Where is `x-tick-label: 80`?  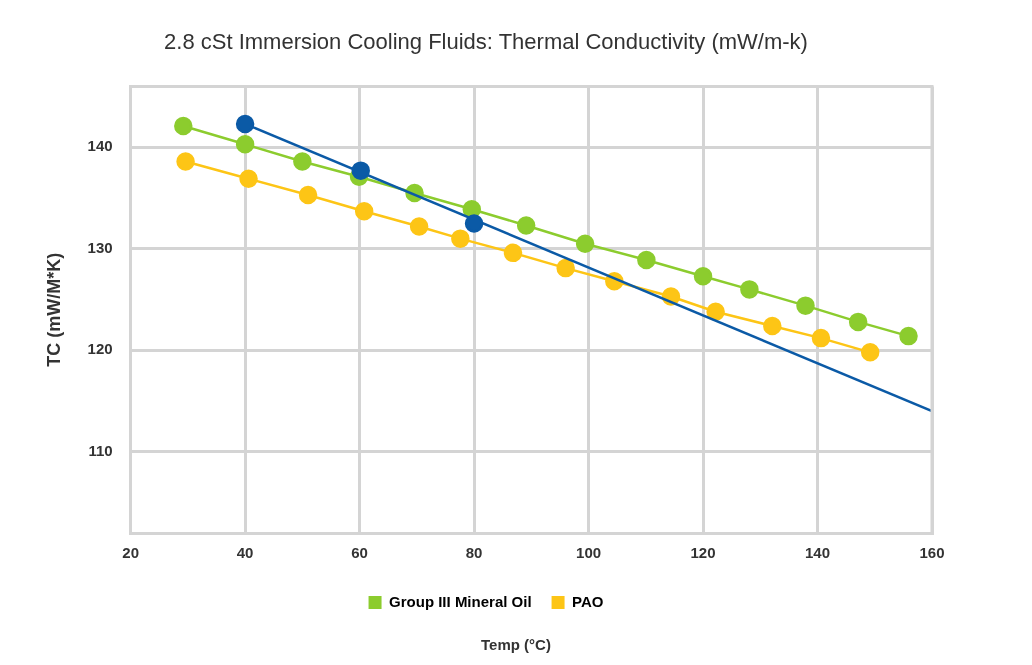
x-tick-label: 80 is located at coordinates (474, 553).